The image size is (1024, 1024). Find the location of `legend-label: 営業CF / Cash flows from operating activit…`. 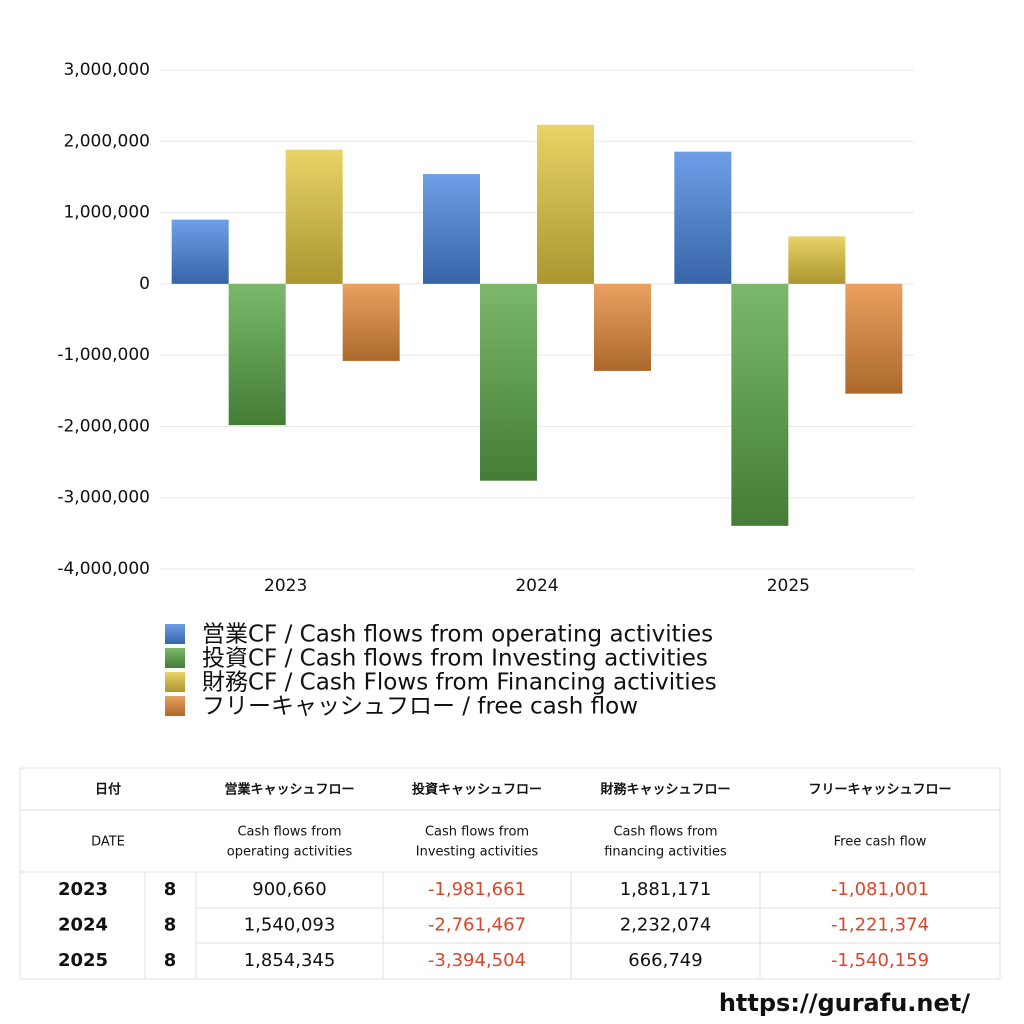

legend-label: 営業CF / Cash flows from operating activit… is located at coordinates (457, 635).